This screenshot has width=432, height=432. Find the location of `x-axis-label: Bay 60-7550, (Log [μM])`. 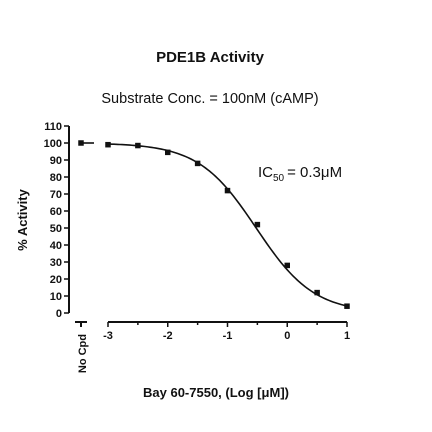

x-axis-label: Bay 60-7550, (Log [μM]) is located at coordinates (216, 392).